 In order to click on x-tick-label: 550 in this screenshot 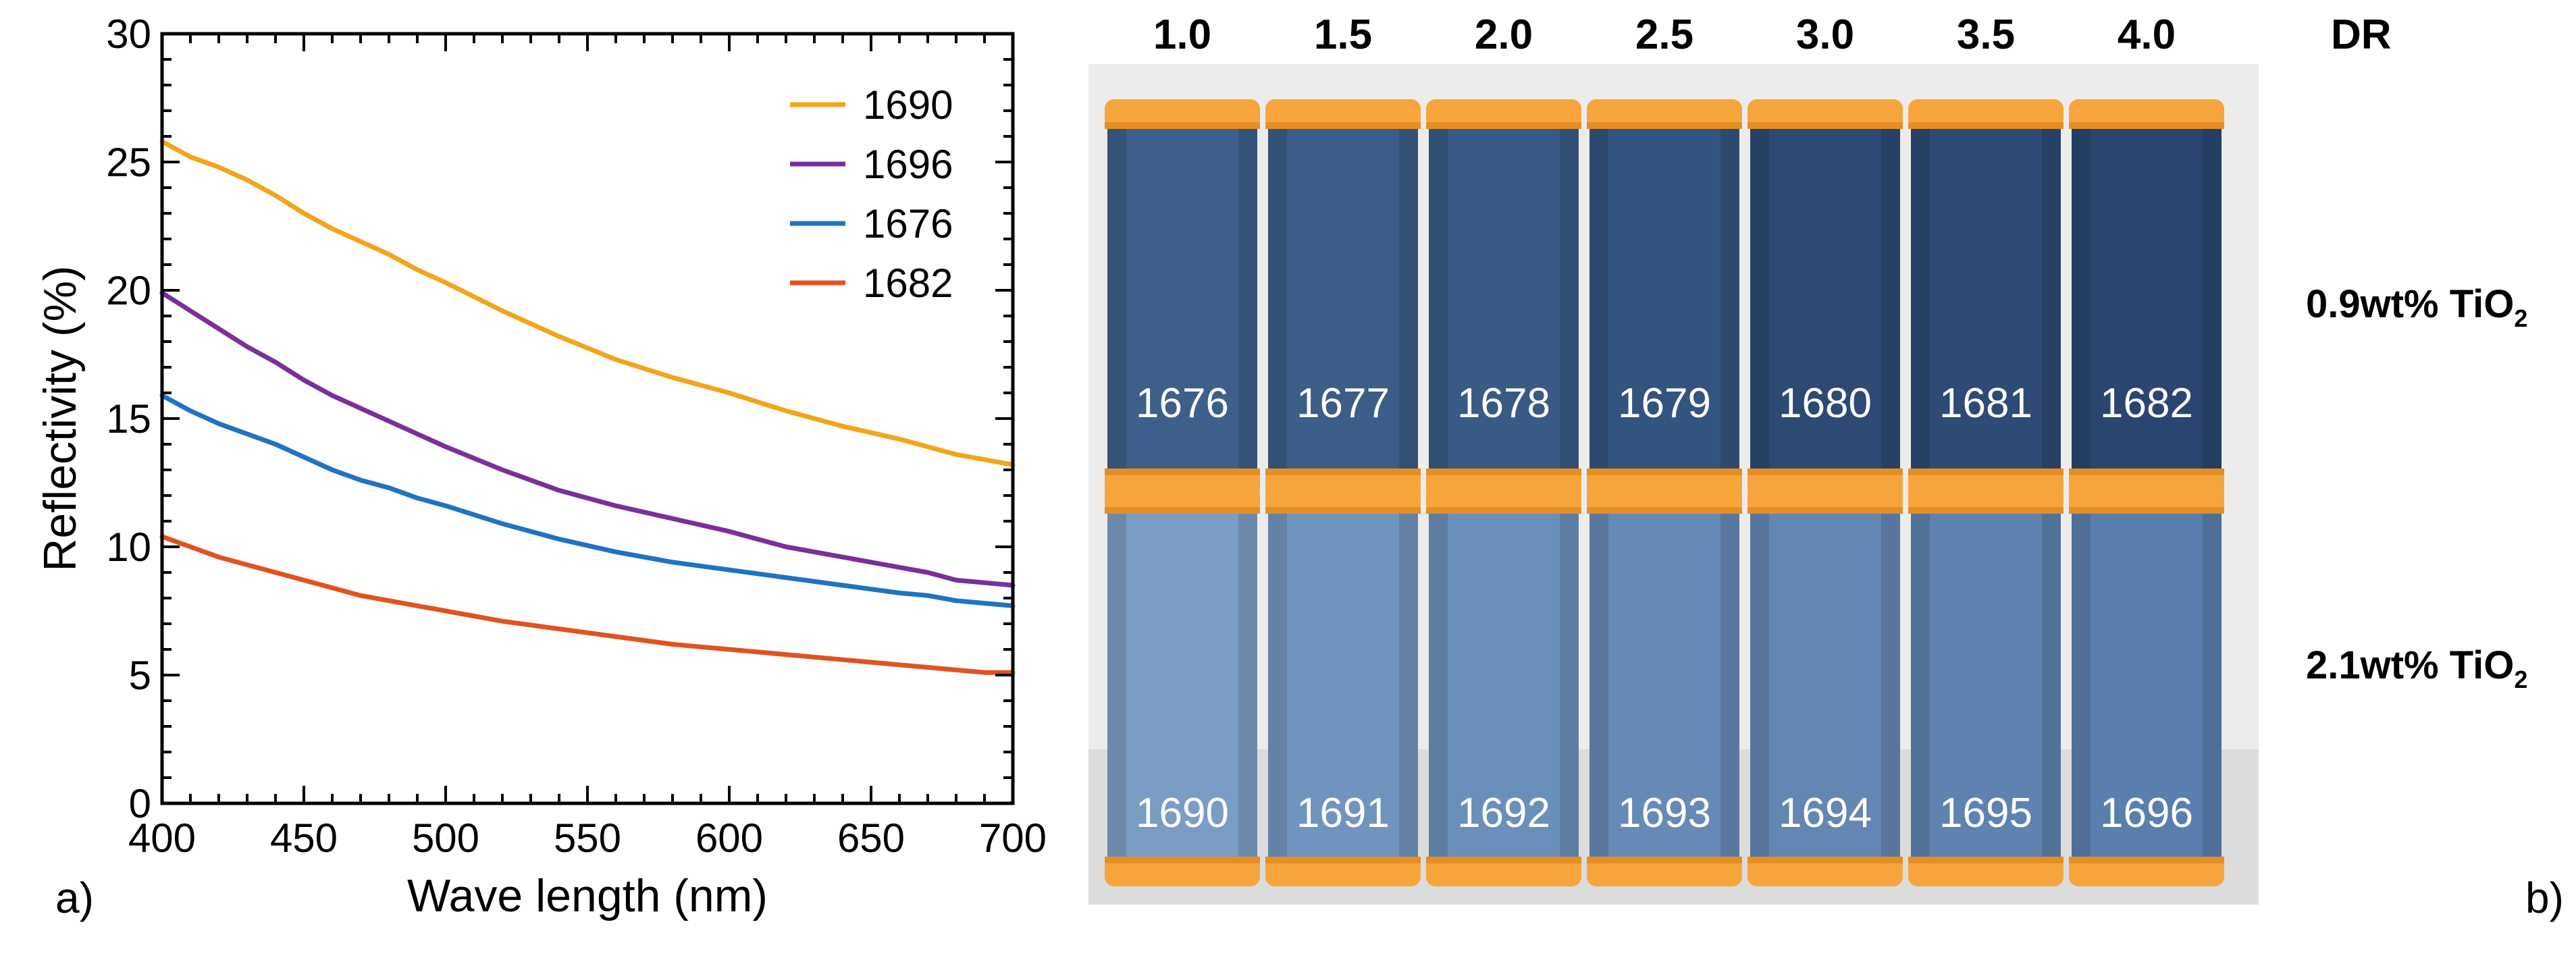, I will do `click(587, 838)`.